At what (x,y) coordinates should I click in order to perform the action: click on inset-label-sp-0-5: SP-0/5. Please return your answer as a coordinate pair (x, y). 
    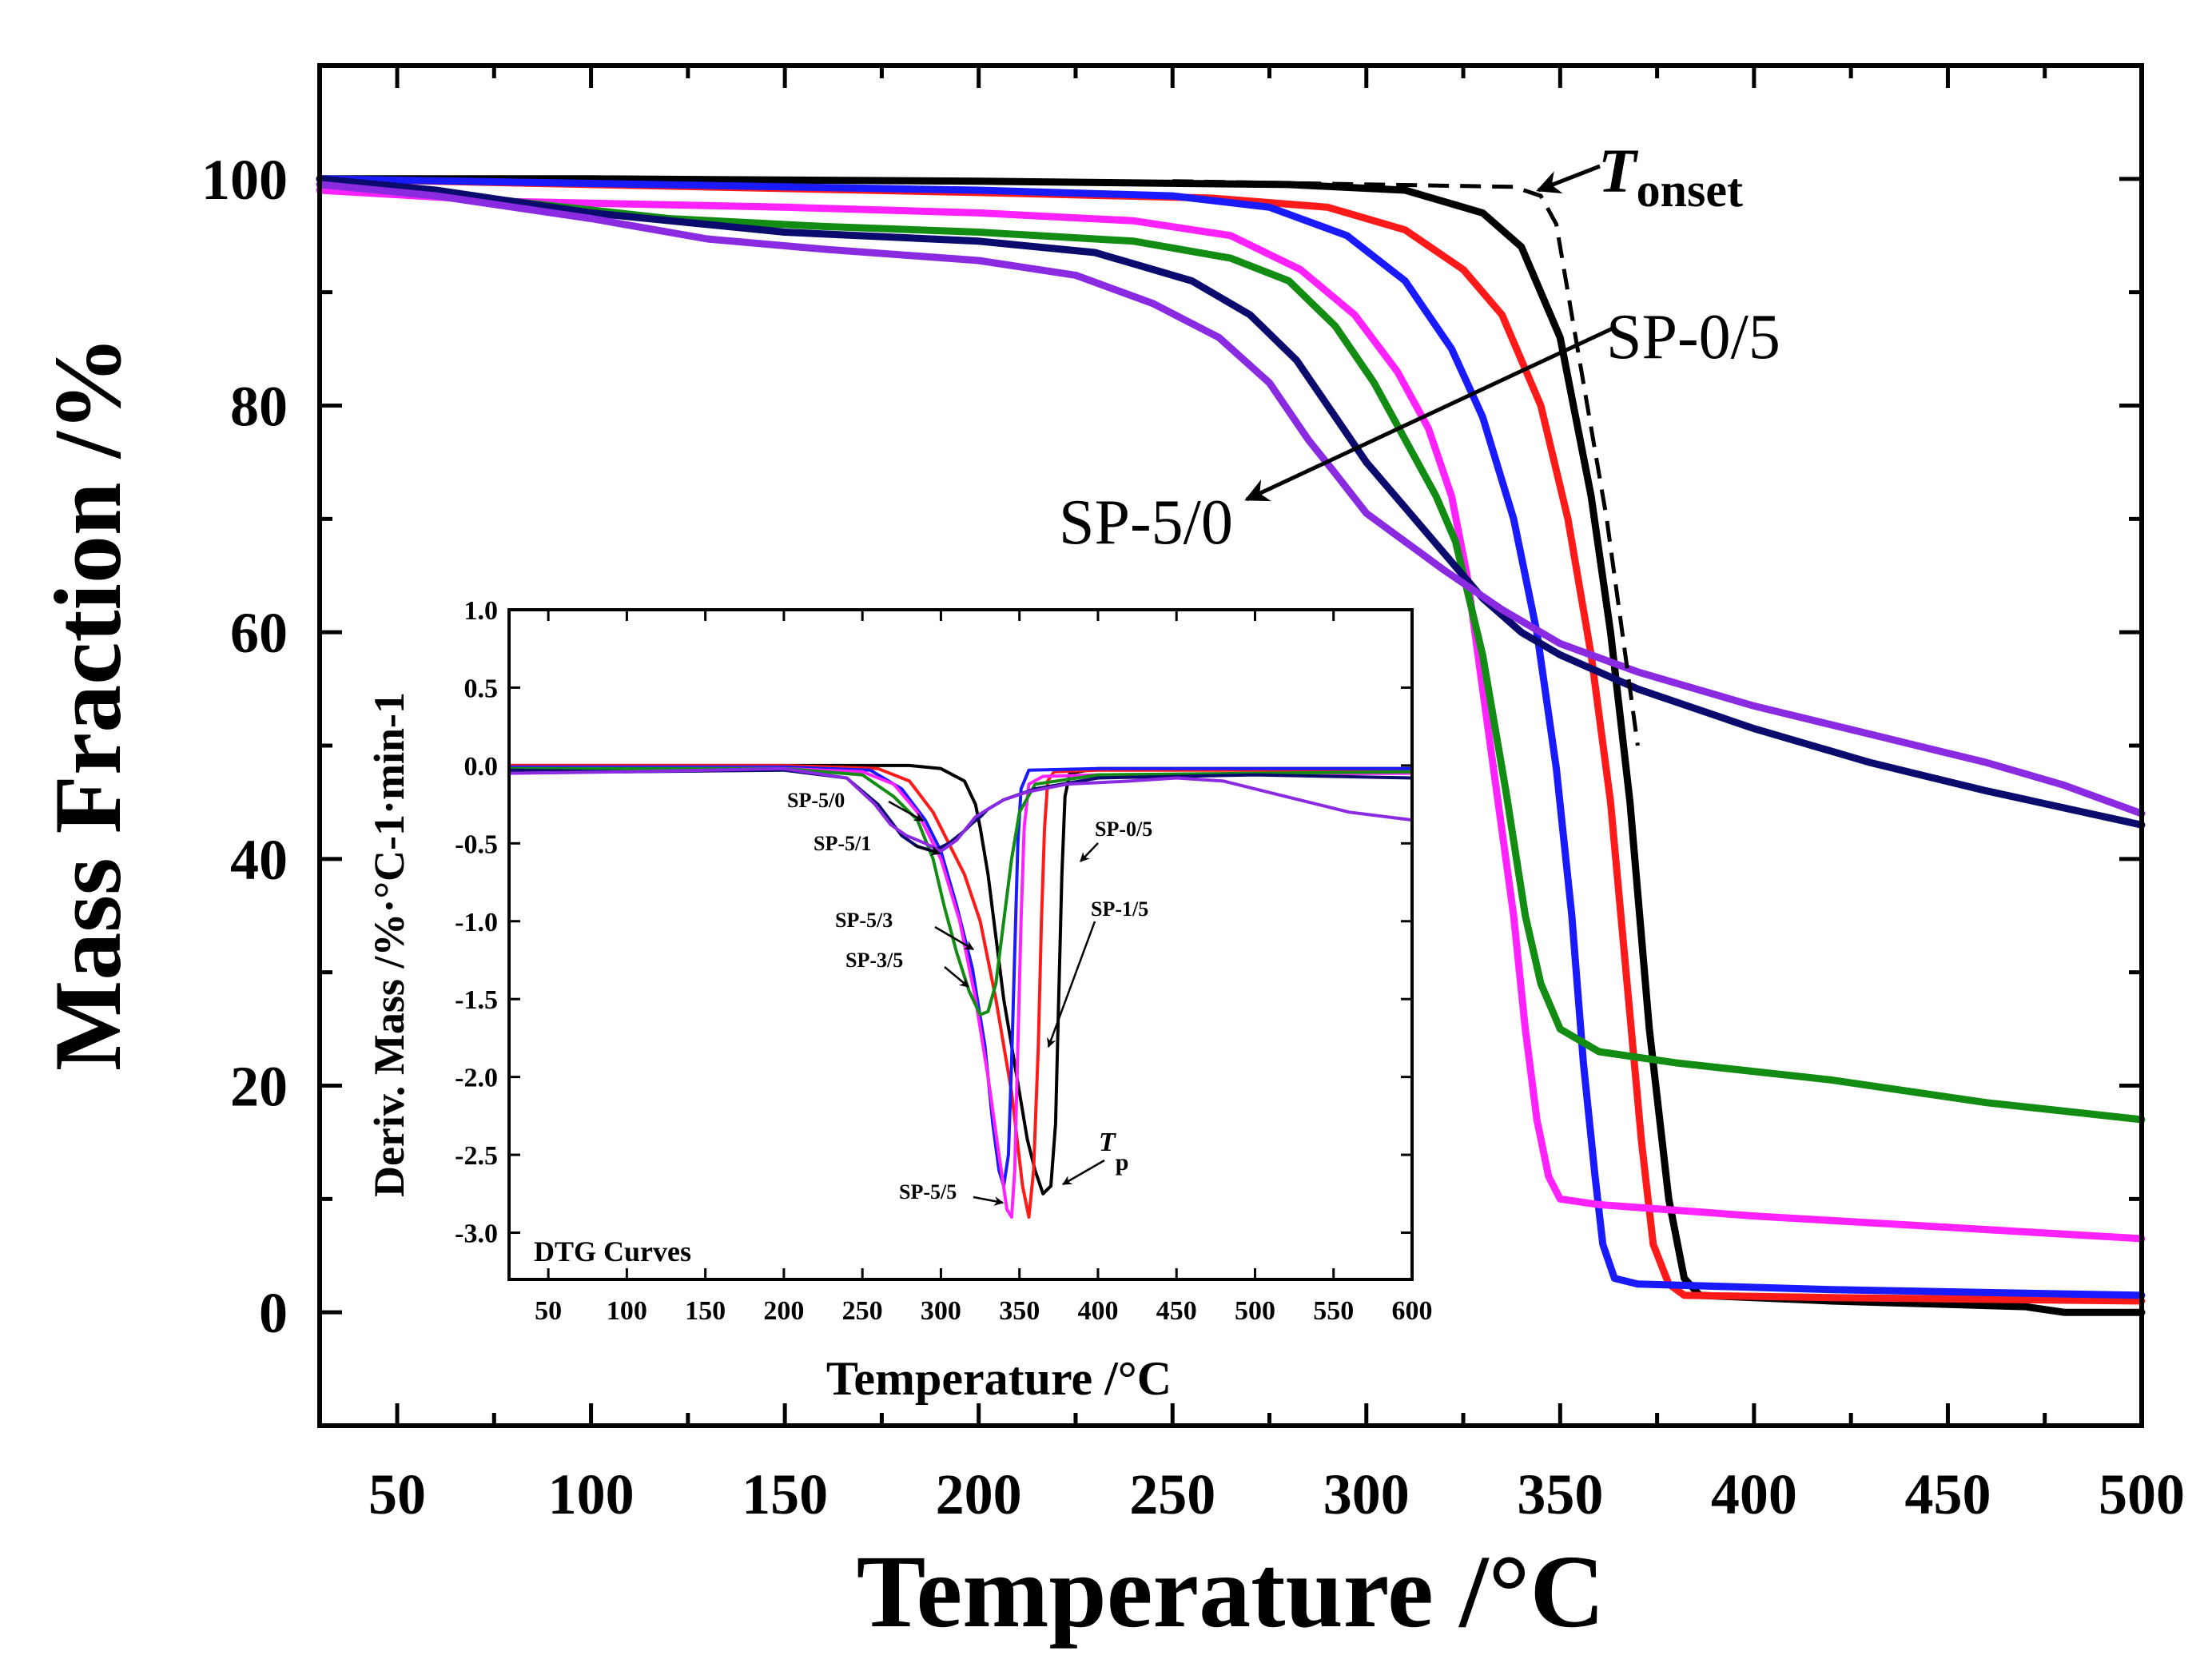
    Looking at the image, I should click on (1123, 829).